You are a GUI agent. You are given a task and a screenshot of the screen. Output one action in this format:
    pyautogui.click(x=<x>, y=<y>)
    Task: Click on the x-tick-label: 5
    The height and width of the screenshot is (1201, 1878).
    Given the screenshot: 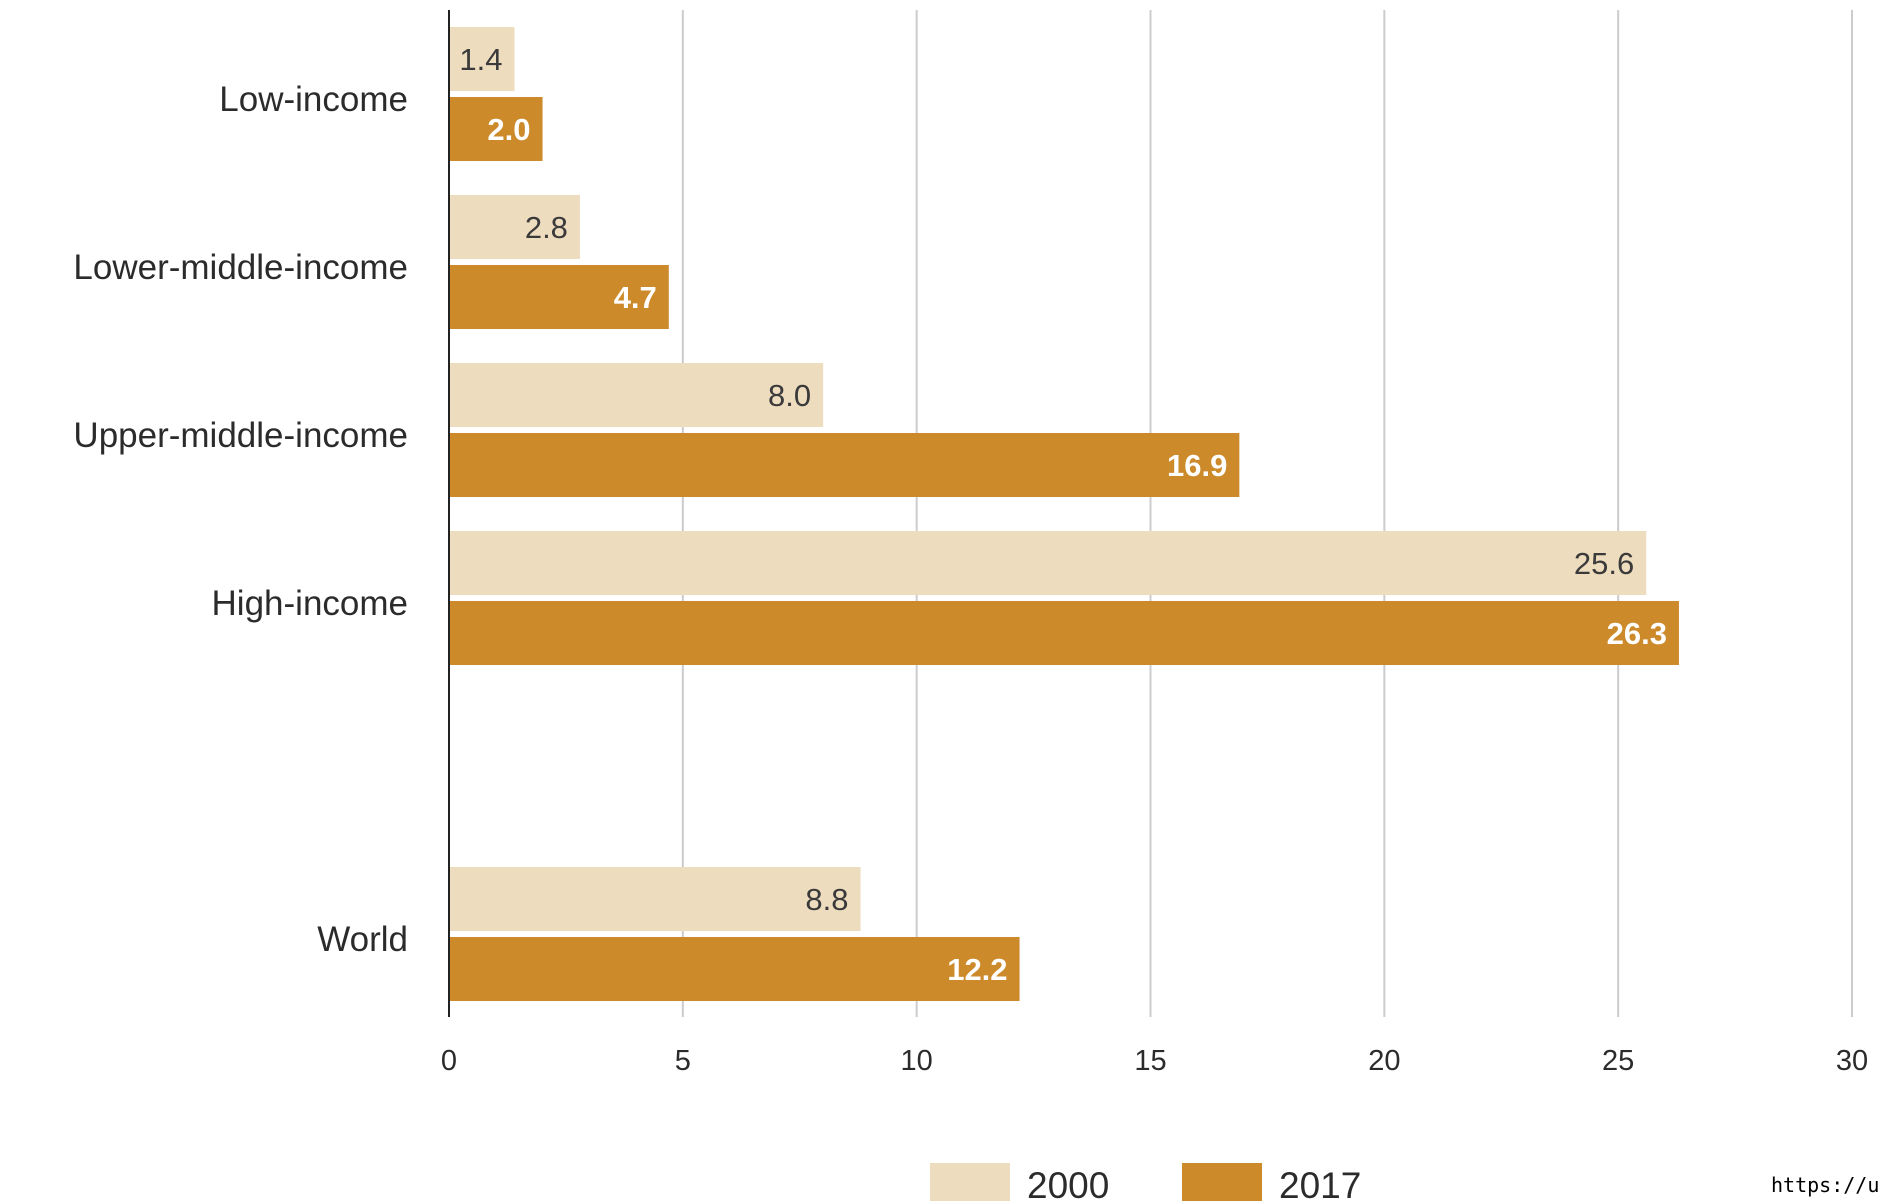 What is the action you would take?
    pyautogui.click(x=683, y=1061)
    